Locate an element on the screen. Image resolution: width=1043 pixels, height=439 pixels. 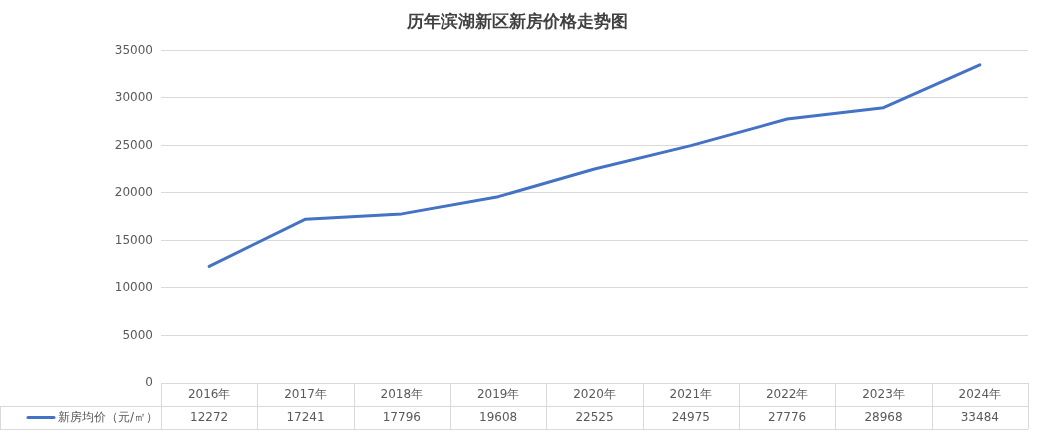
x-tick-label: 2017年 is located at coordinates (305, 393).